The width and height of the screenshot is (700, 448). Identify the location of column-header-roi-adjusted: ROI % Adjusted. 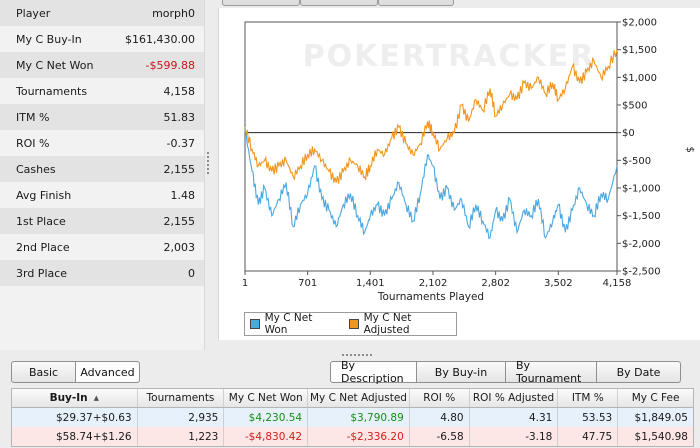
(514, 398).